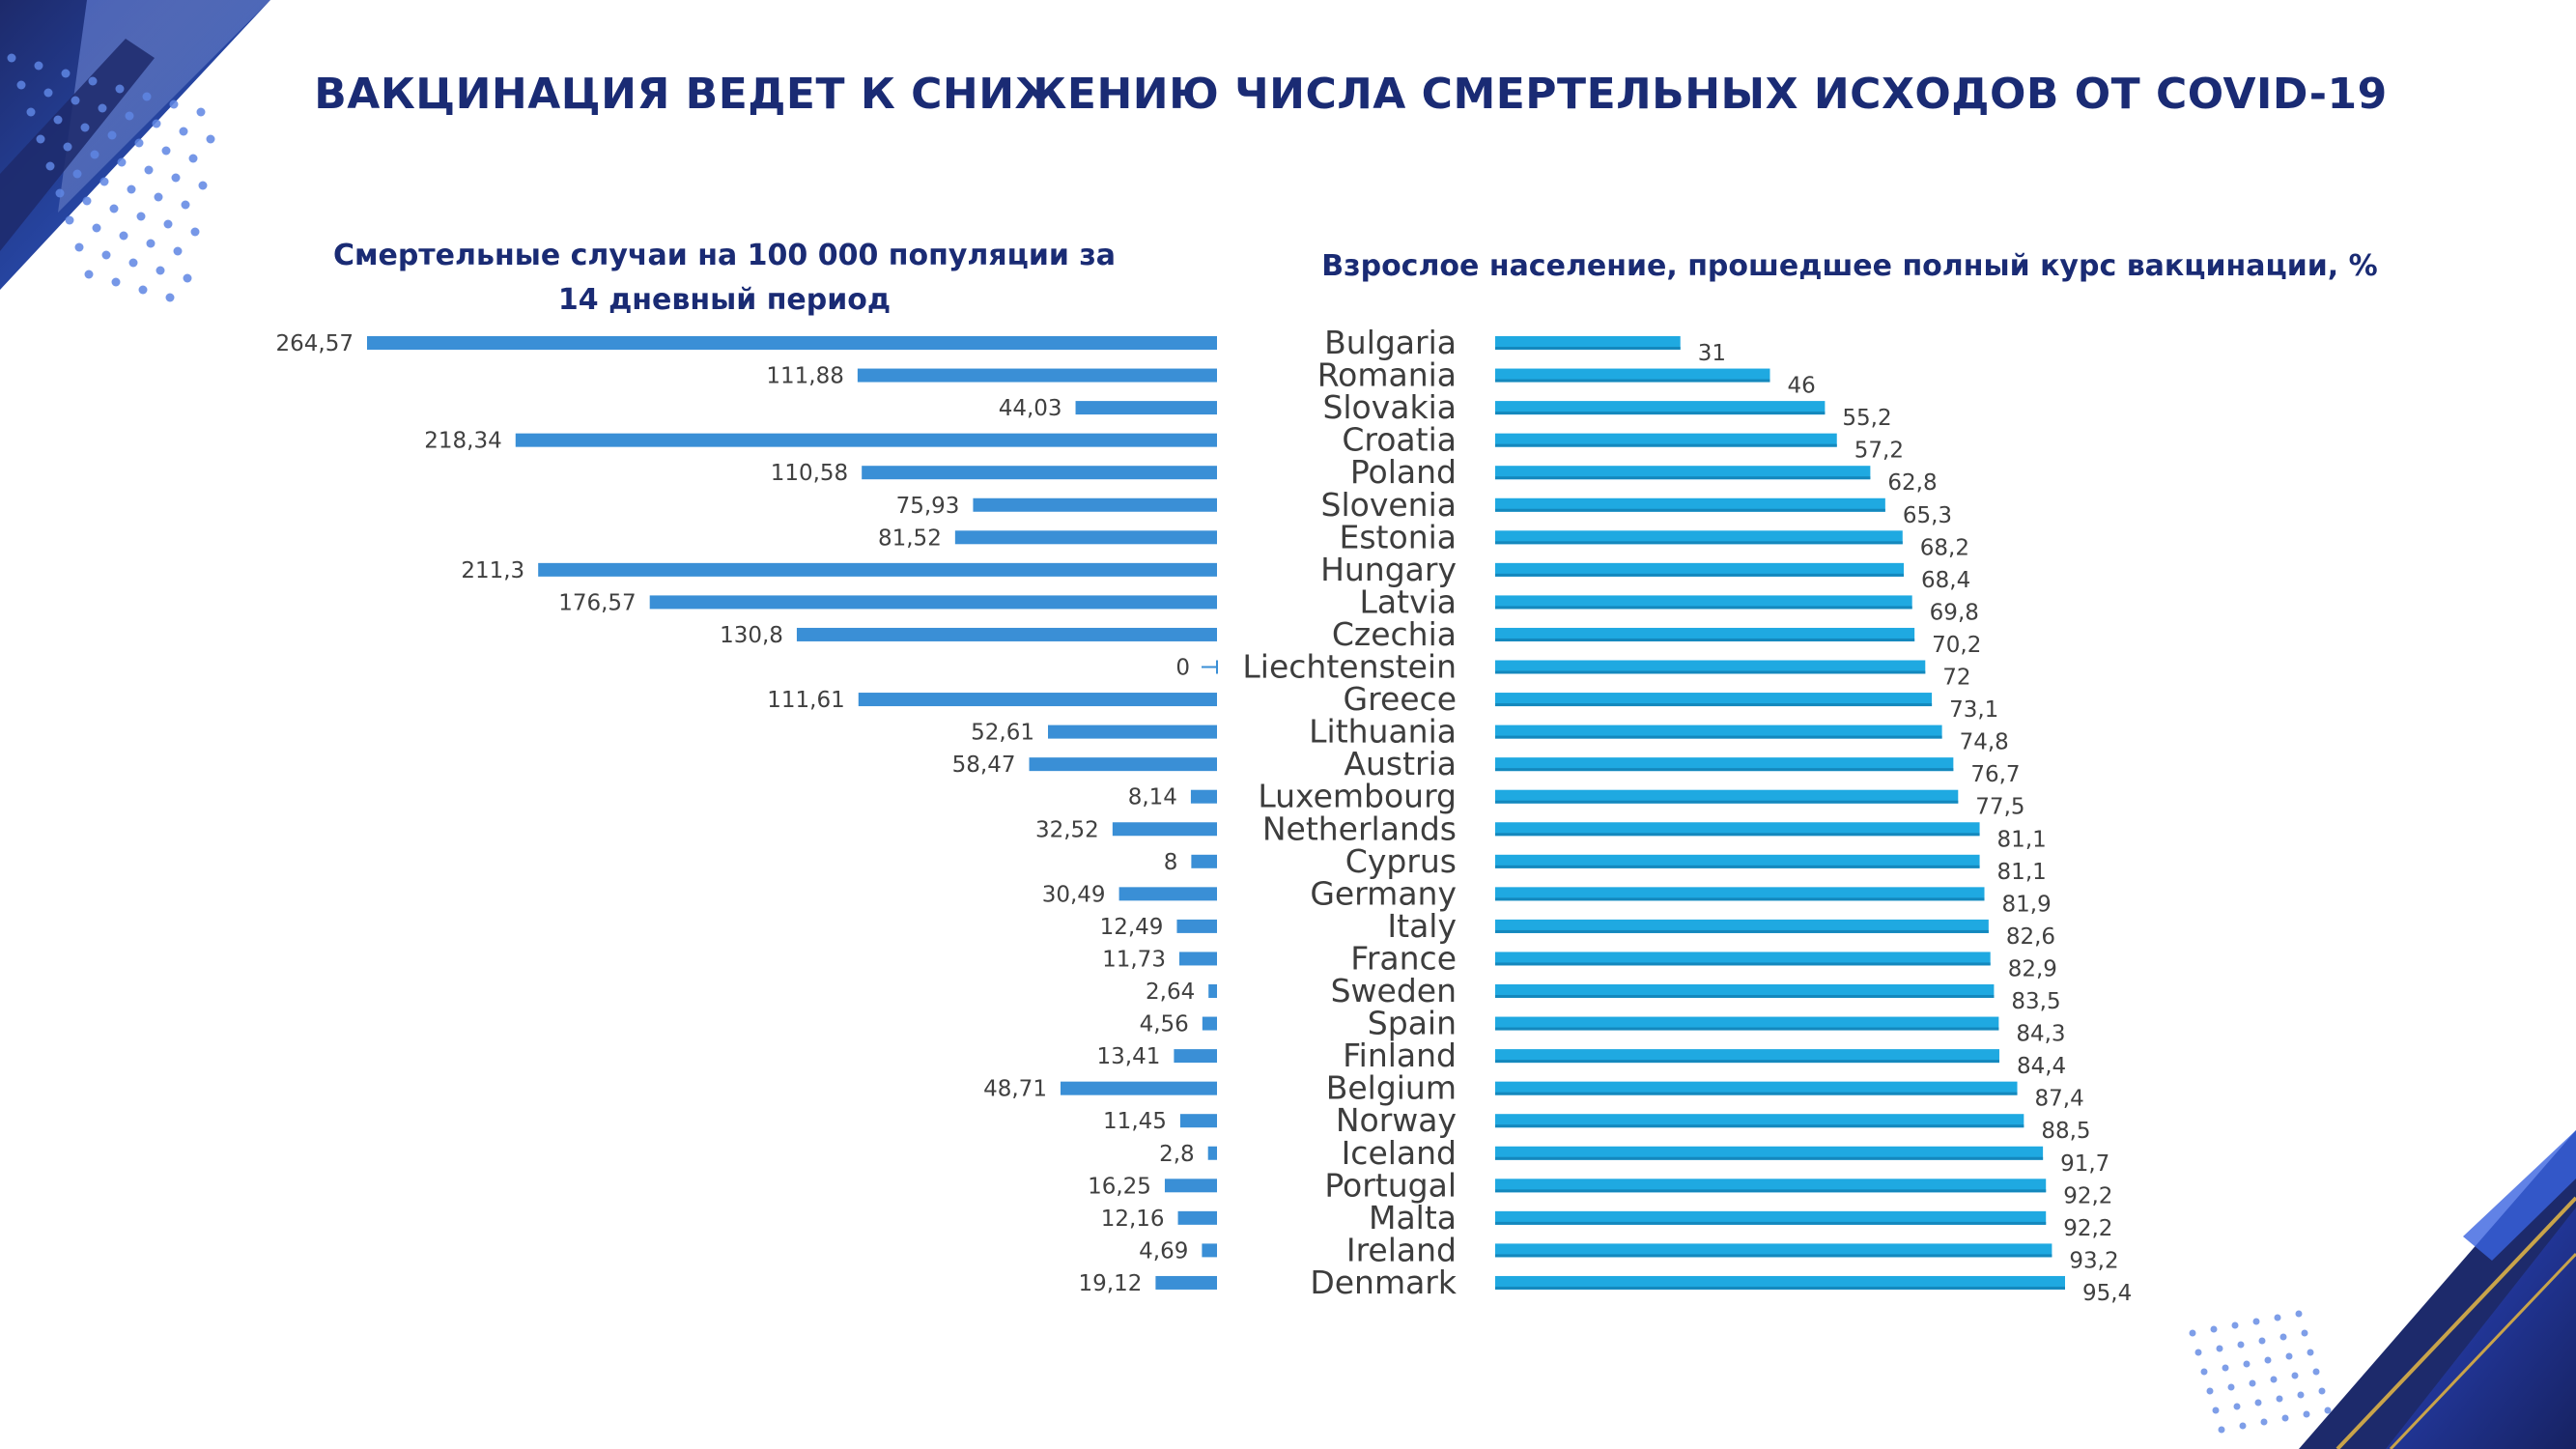  I want to click on corner-decoration-bottom-right, so click(2382, 1289).